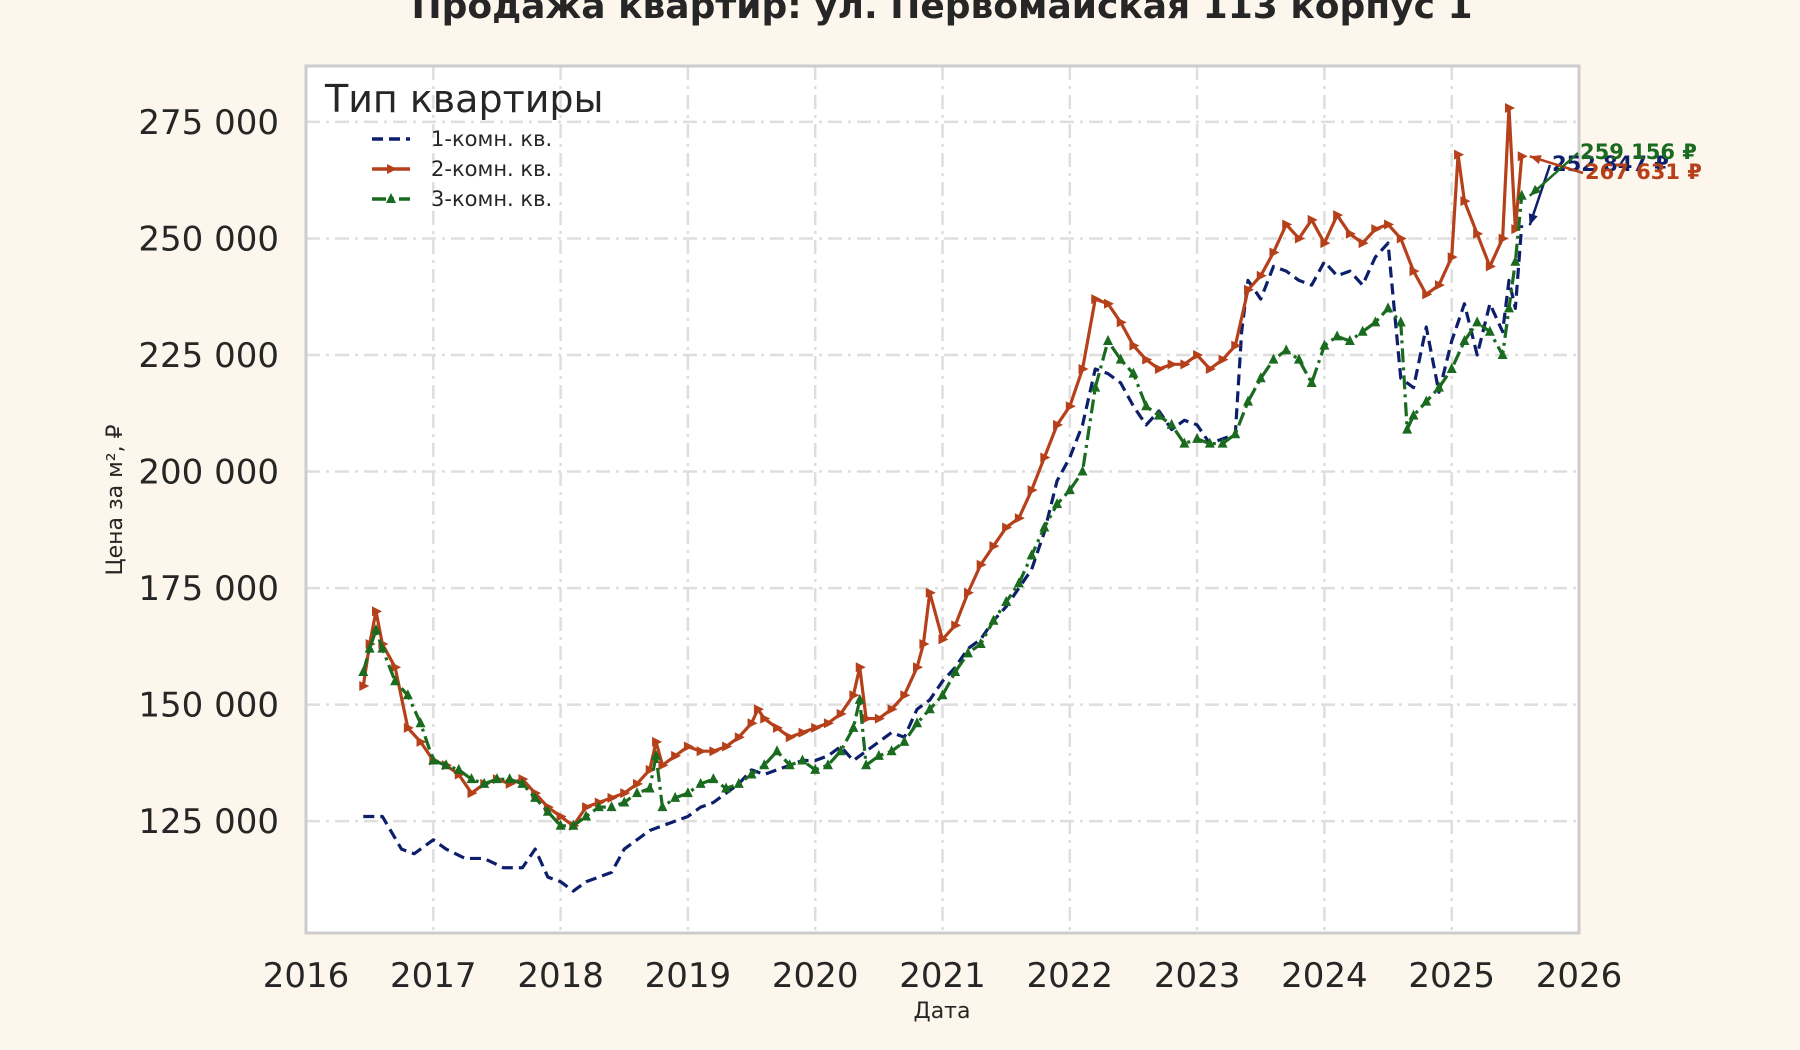 This screenshot has height=1050, width=1800. What do you see at coordinates (942, 976) in the screenshot?
I see `x-tick-label: 2021` at bounding box center [942, 976].